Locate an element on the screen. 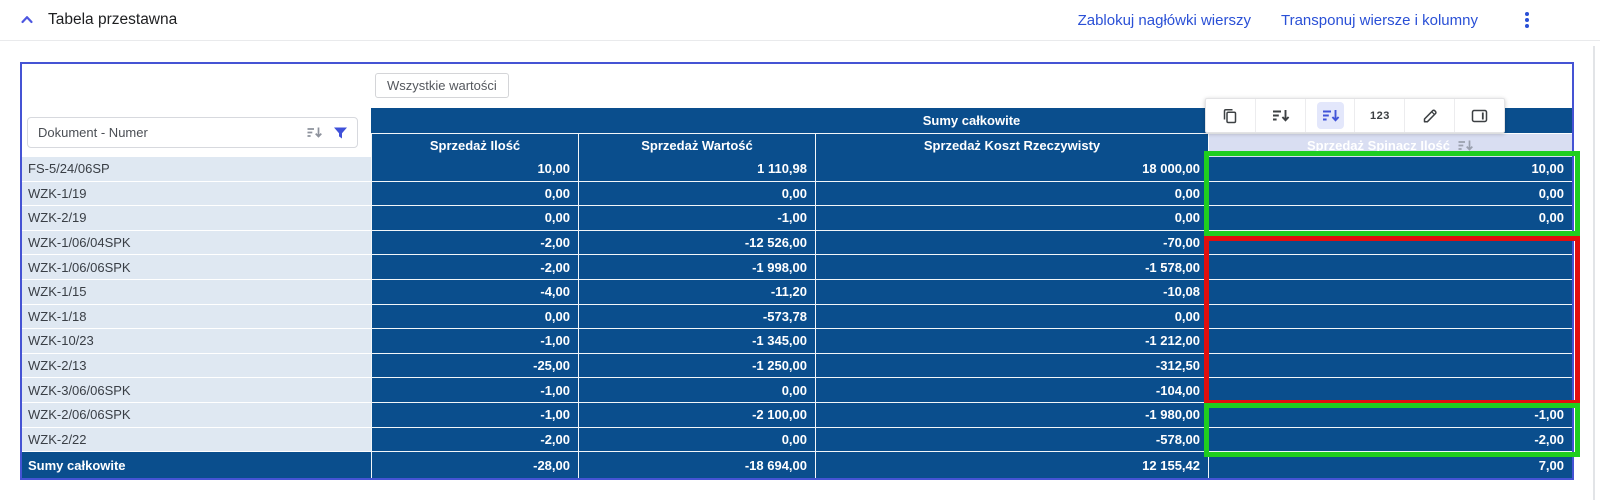 Image resolution: width=1600 pixels, height=500 pixels. data-cell: -11,20 is located at coordinates (696, 292).